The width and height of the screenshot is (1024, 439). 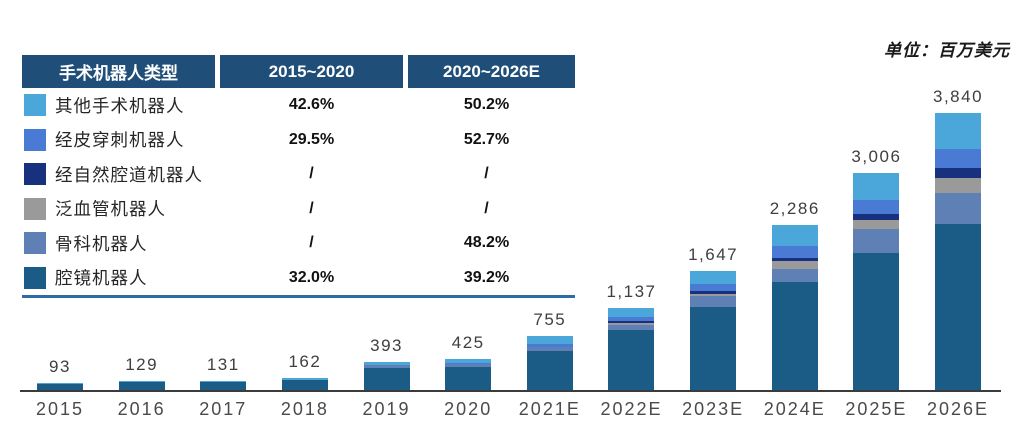 What do you see at coordinates (298, 71) in the screenshot?
I see `table-header-row: 手术机器人类型 2015~2020 2020~2026E` at bounding box center [298, 71].